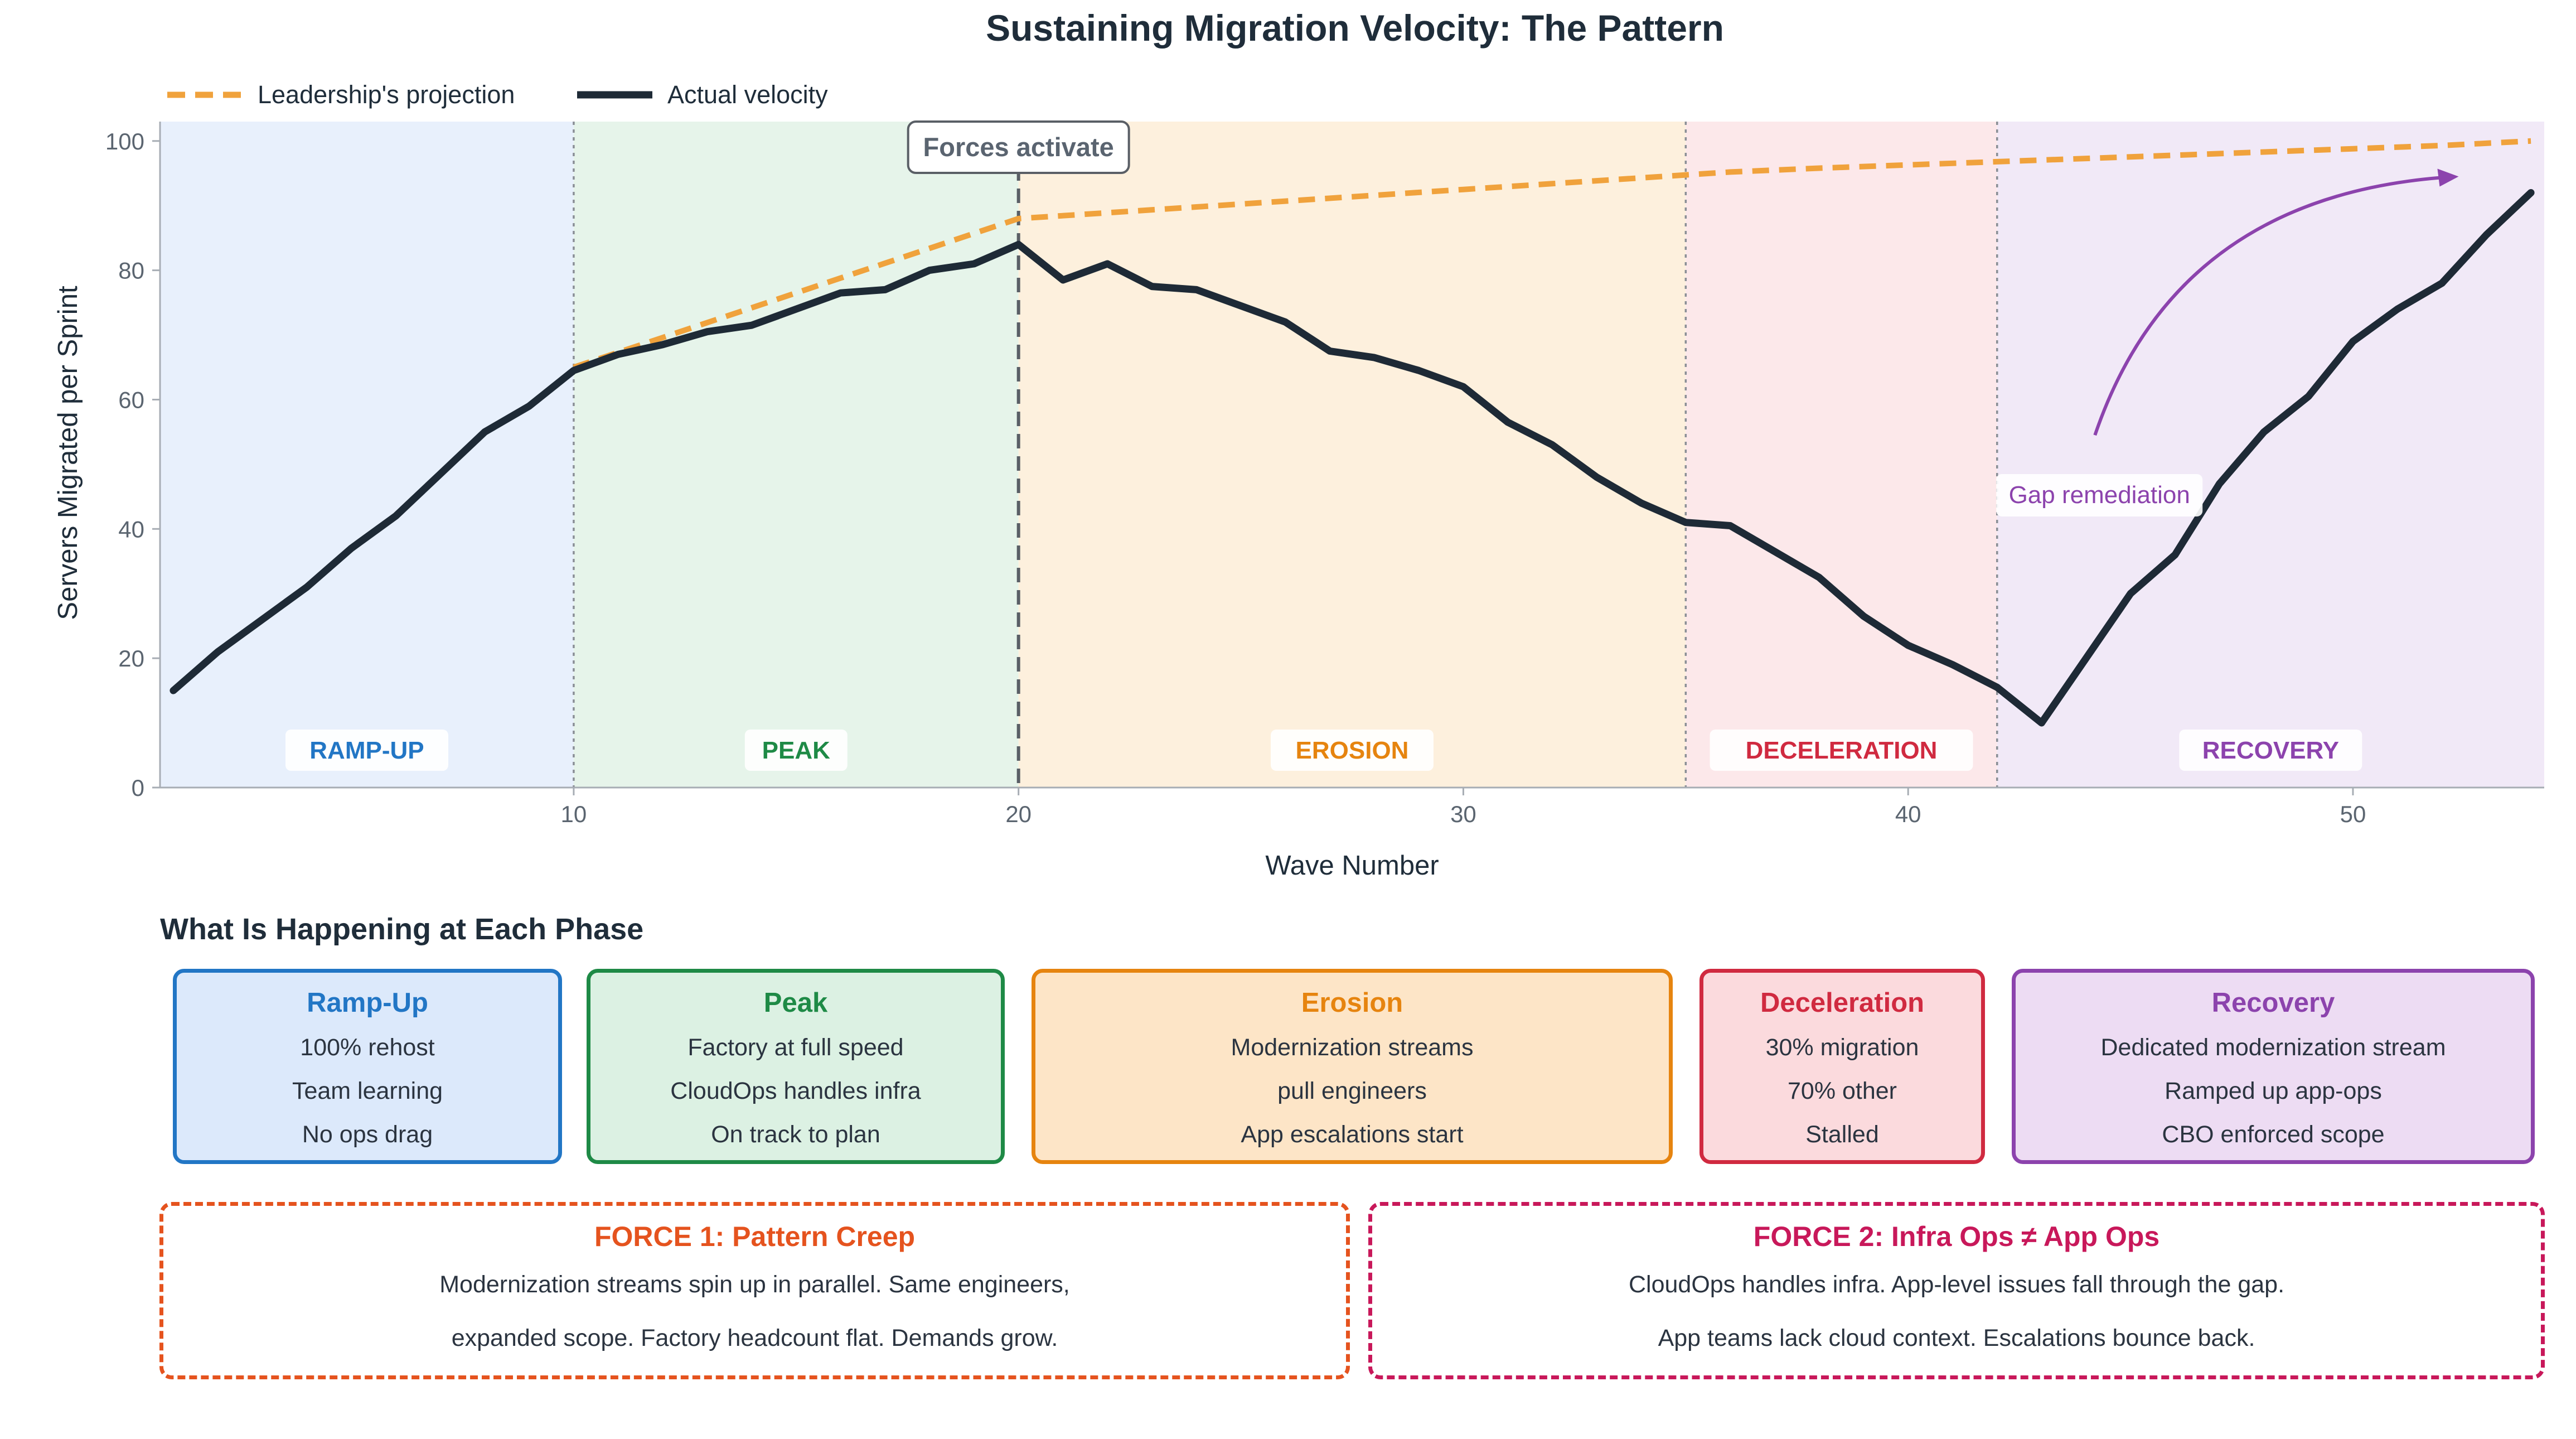  I want to click on phase-box-line: 30% migration, so click(1842, 1047).